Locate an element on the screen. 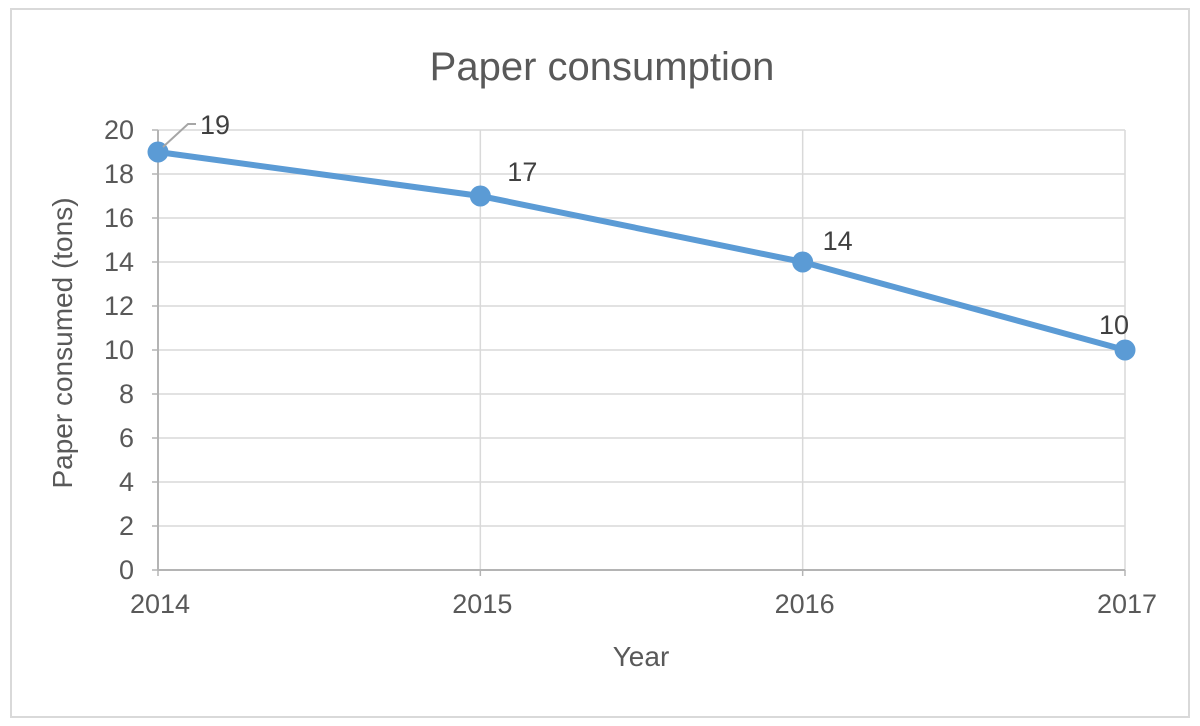 The height and width of the screenshot is (726, 1200). x-tick-label: 2015 is located at coordinates (482, 604).